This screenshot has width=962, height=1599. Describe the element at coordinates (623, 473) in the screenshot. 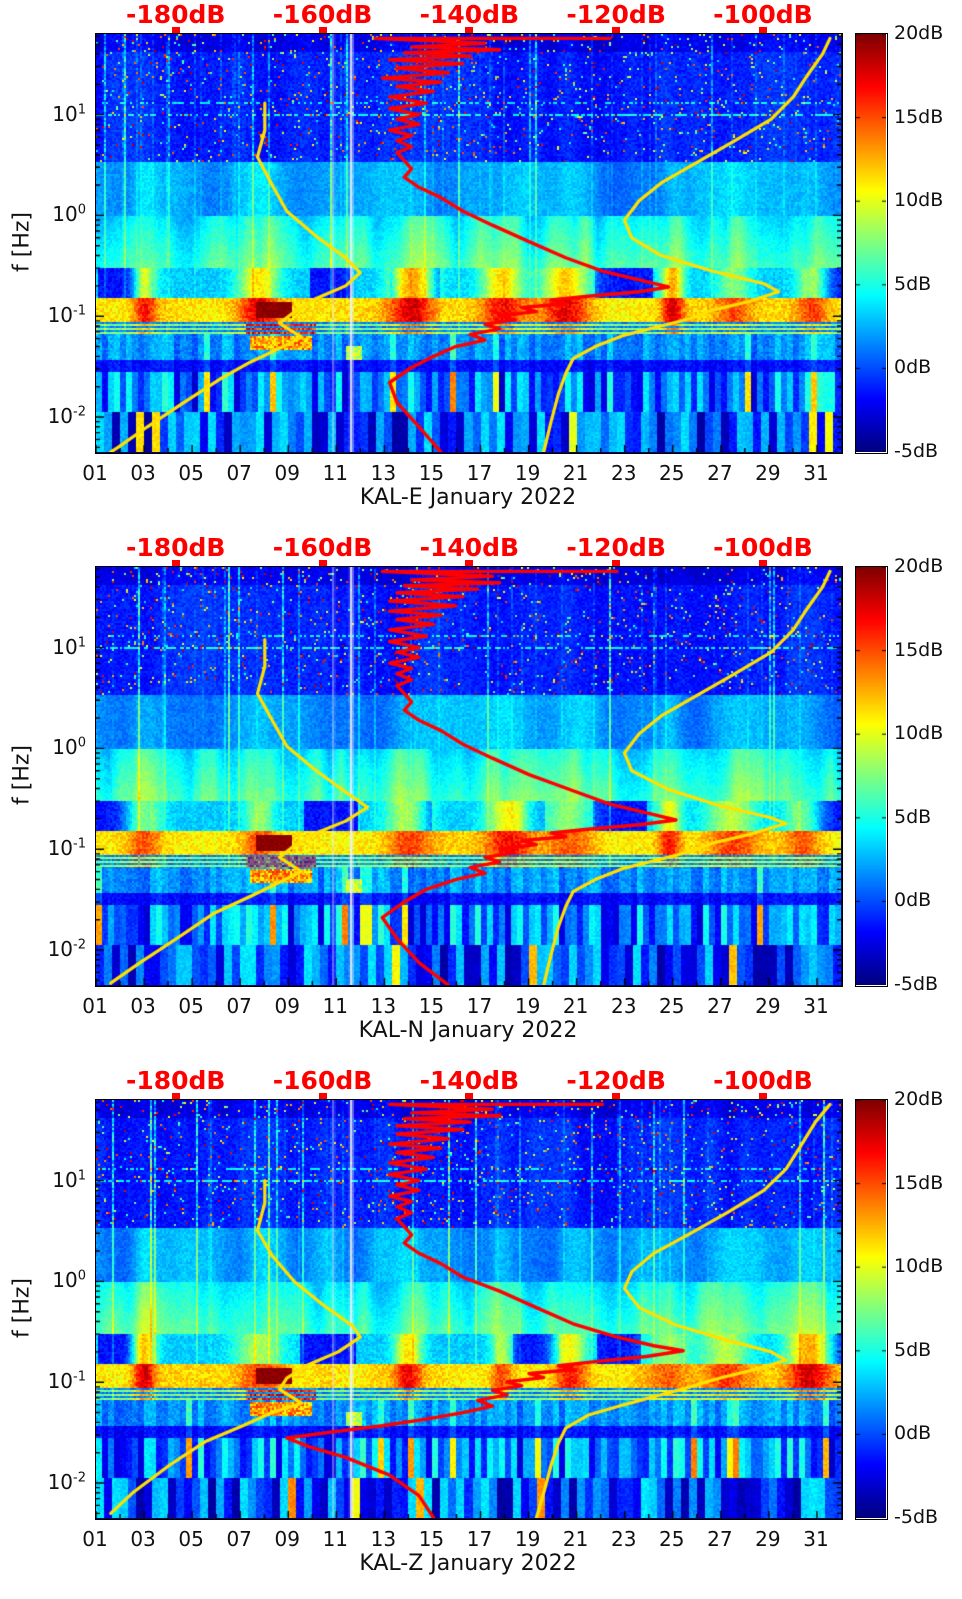

I see `x-axis-tick-label: 23` at that location.